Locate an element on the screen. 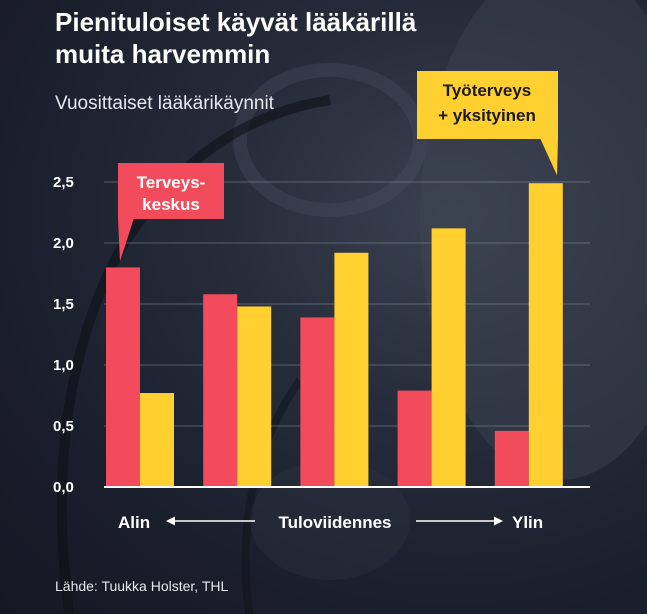 The width and height of the screenshot is (647, 614). x-label-right: Ylin is located at coordinates (527, 522).